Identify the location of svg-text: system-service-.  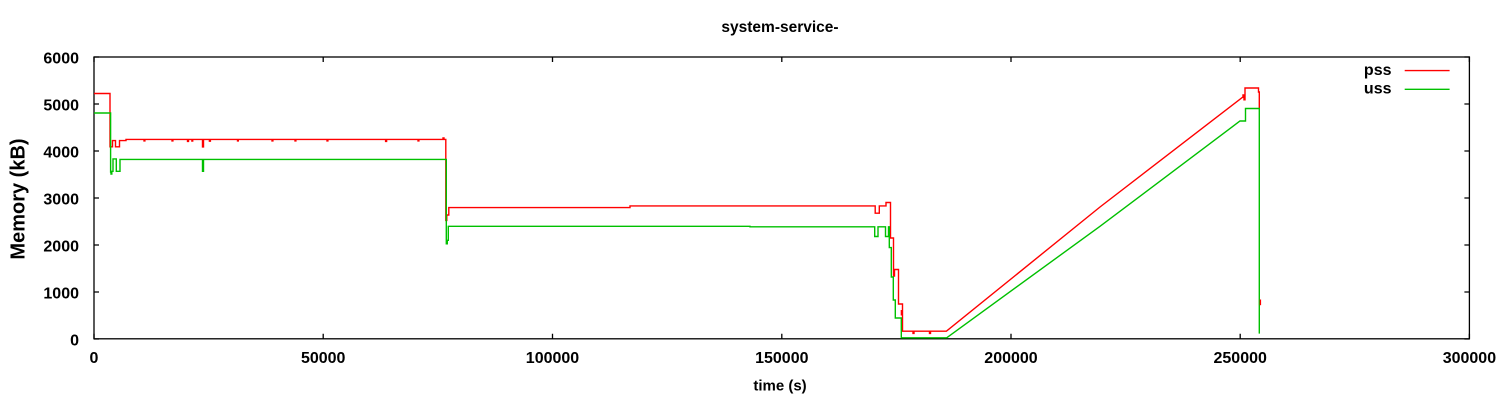
(779, 27).